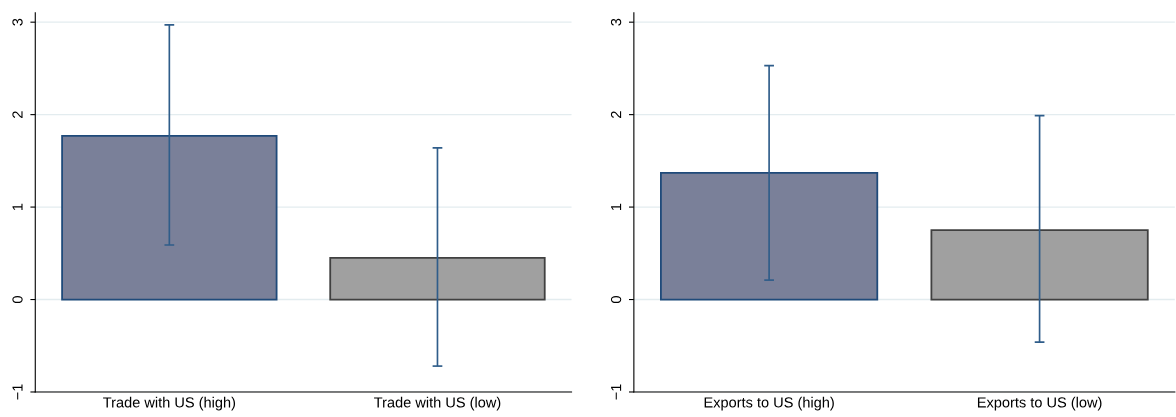 This screenshot has width=1176, height=417. Describe the element at coordinates (769, 403) in the screenshot. I see `x-tick-label: Exports to US (high)` at that location.